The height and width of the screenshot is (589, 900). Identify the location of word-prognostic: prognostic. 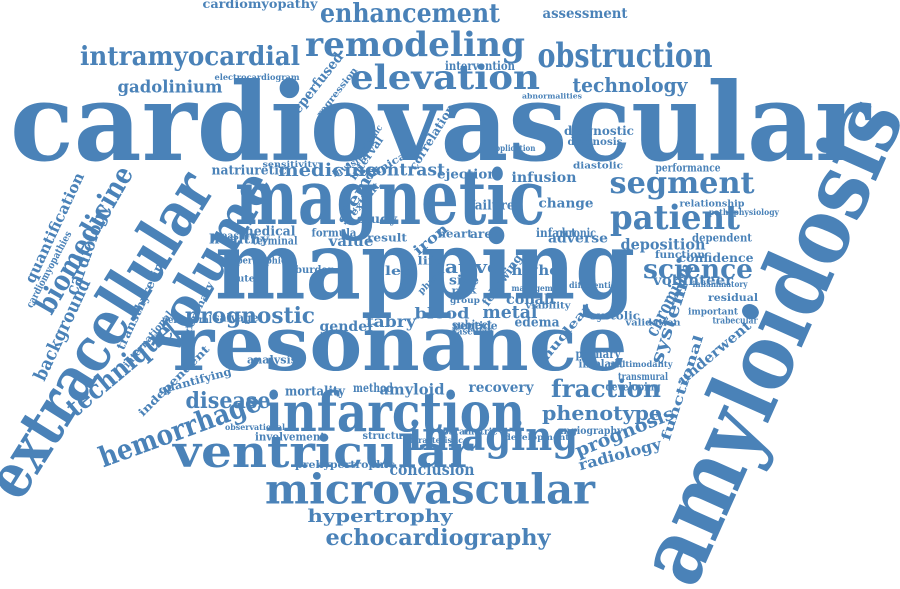
(250, 316).